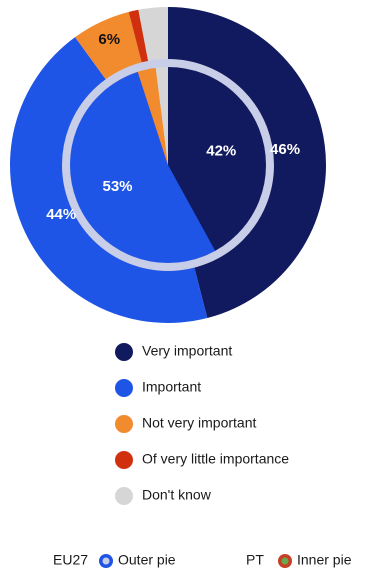 The width and height of the screenshot is (365, 576). I want to click on footnote-pt-suffix: Inner pie, so click(324, 560).